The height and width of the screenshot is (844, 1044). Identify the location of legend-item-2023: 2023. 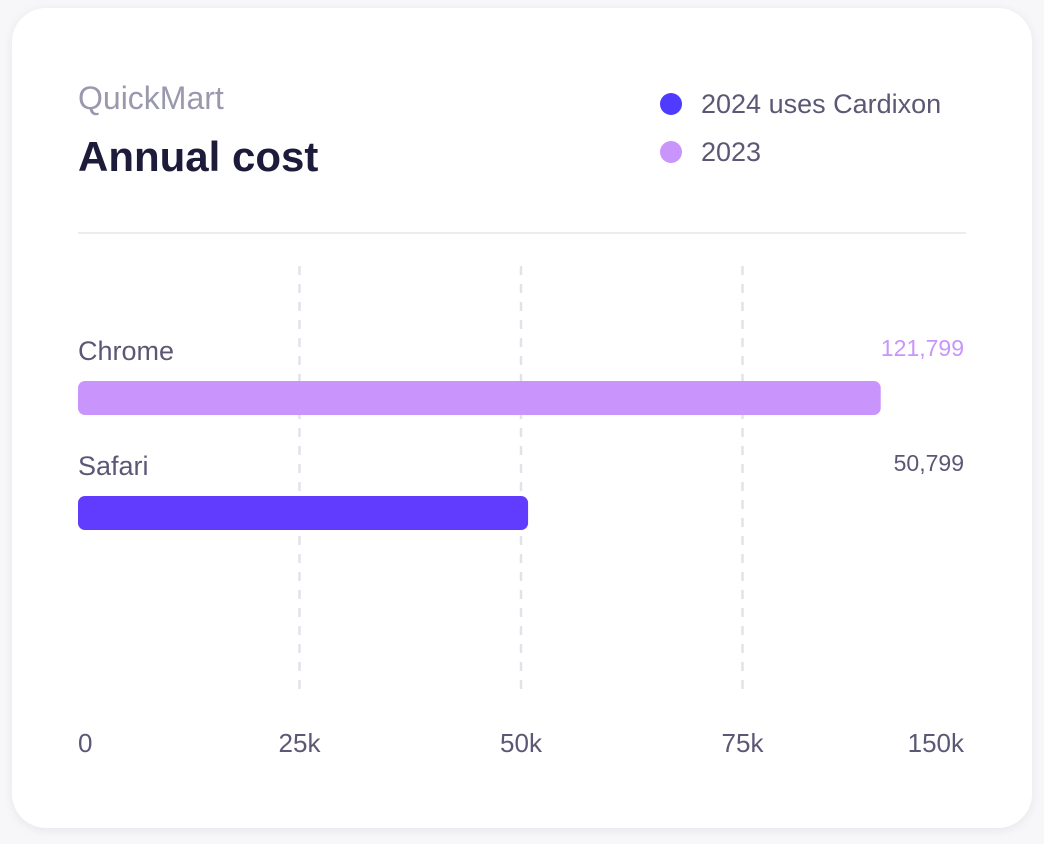
(710, 152).